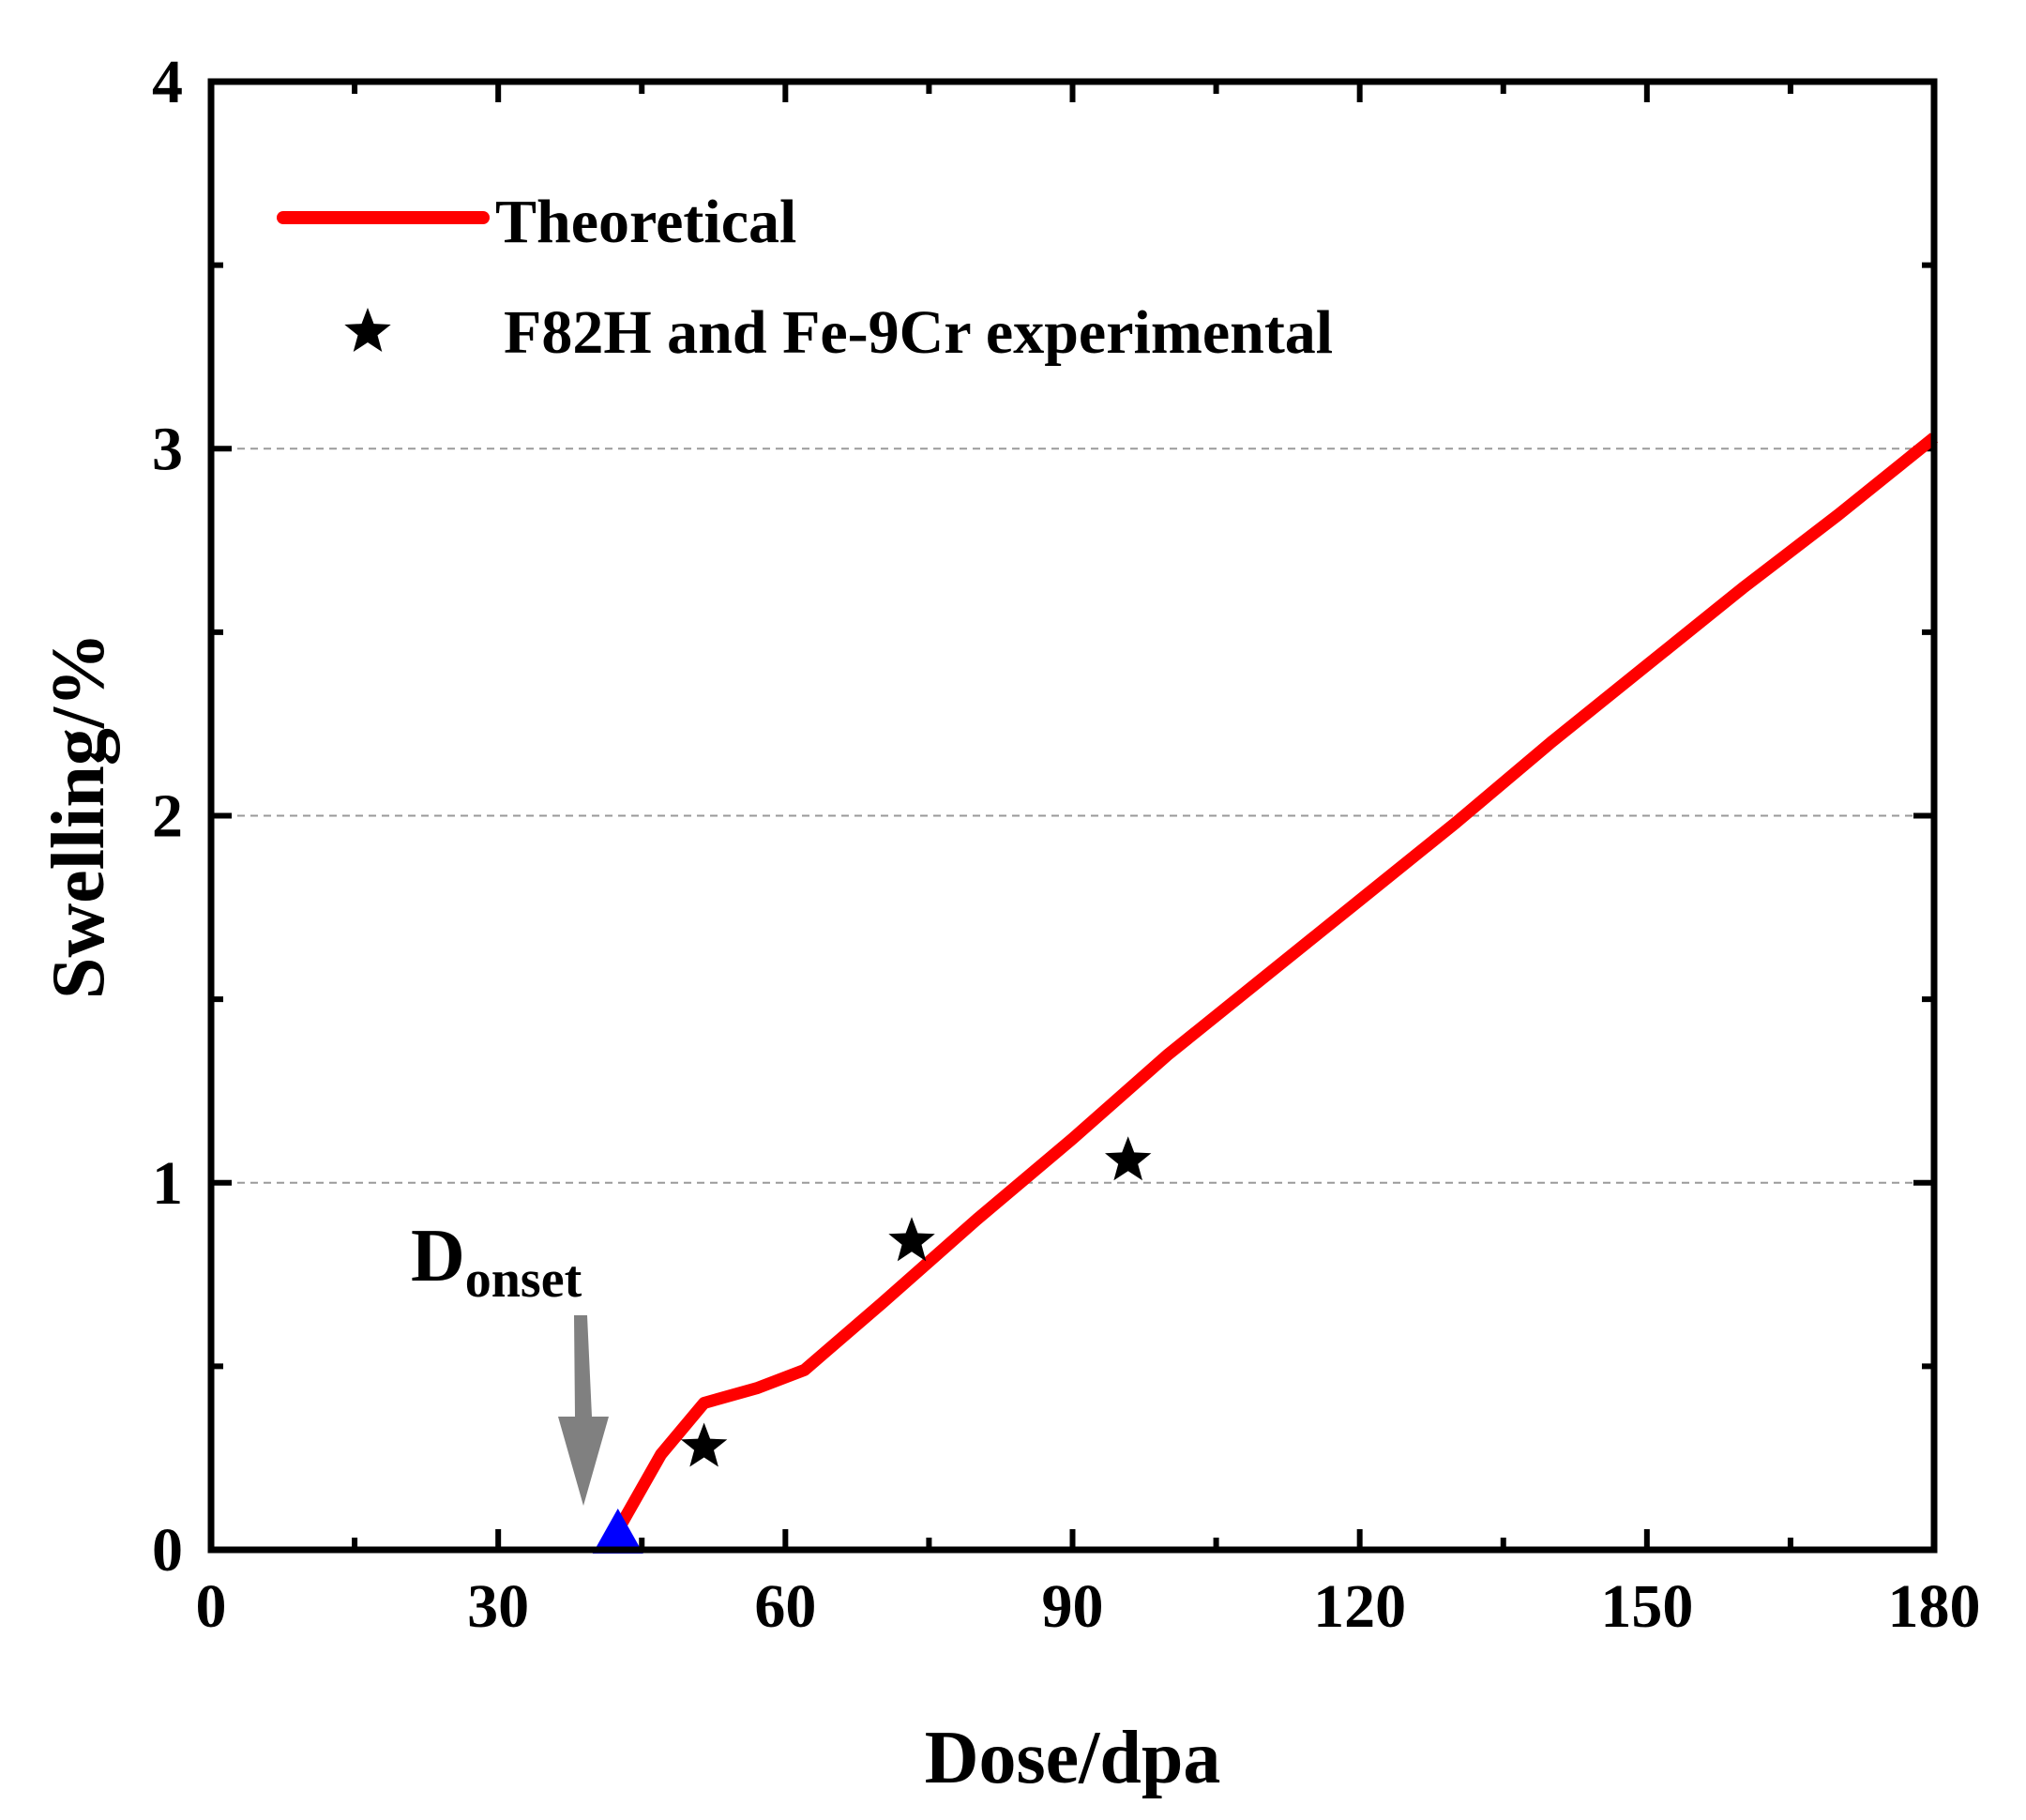 This screenshot has height=1820, width=2026. I want to click on x-tick-label: 30, so click(498, 1606).